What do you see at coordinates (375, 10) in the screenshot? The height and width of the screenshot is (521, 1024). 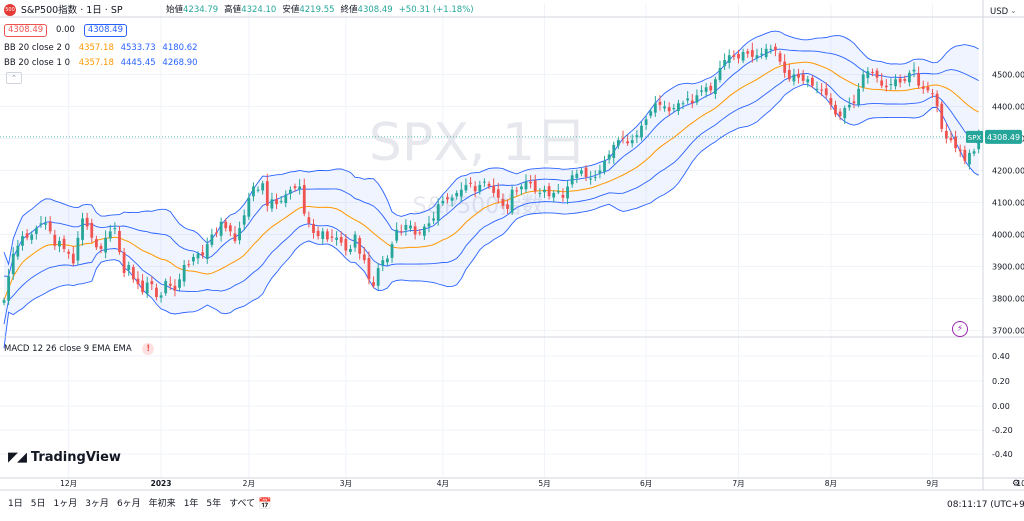 I see `ohlc-value: 4308.49` at bounding box center [375, 10].